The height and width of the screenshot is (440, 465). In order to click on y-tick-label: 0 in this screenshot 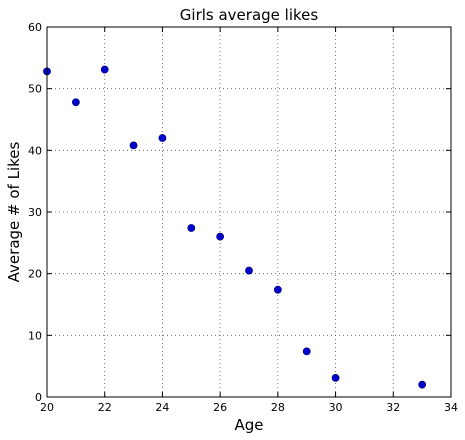, I will do `click(38, 397)`.